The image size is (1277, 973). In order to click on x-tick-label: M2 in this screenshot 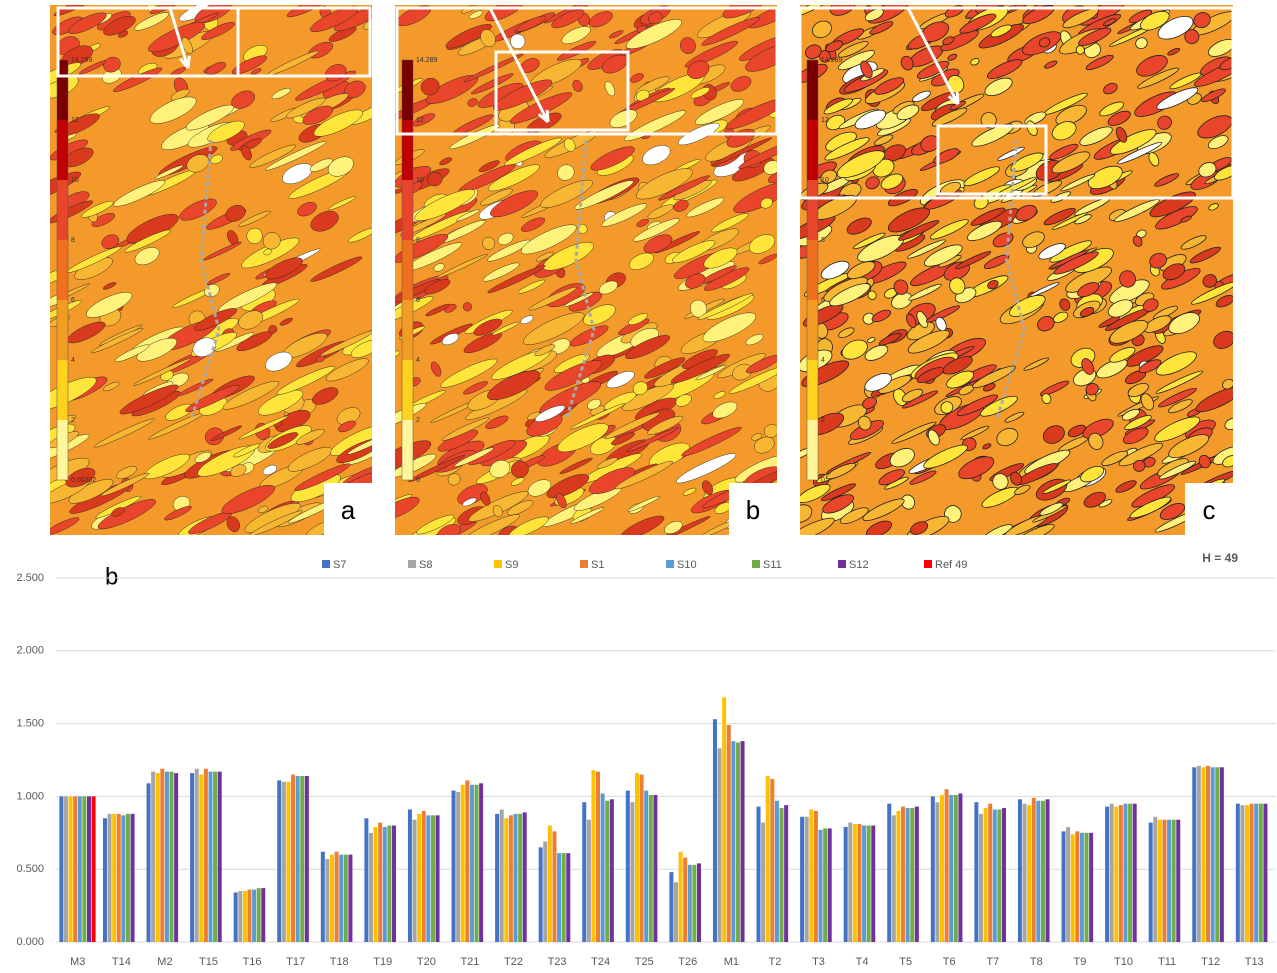, I will do `click(164, 962)`.